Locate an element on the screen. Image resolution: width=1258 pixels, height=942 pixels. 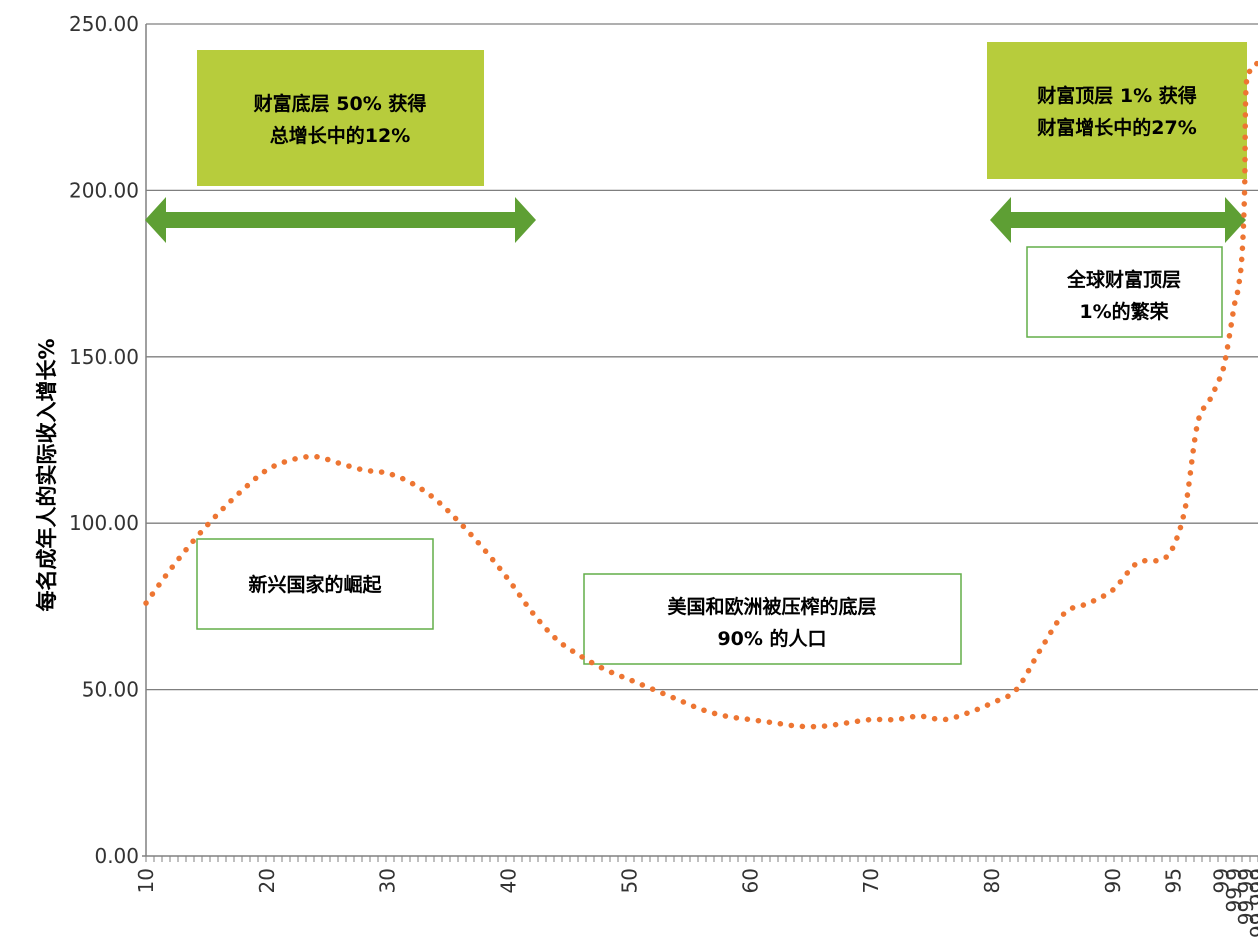
annotation-global-top-1: 全球财富顶层 1%的繁荣 is located at coordinates (1124, 292).